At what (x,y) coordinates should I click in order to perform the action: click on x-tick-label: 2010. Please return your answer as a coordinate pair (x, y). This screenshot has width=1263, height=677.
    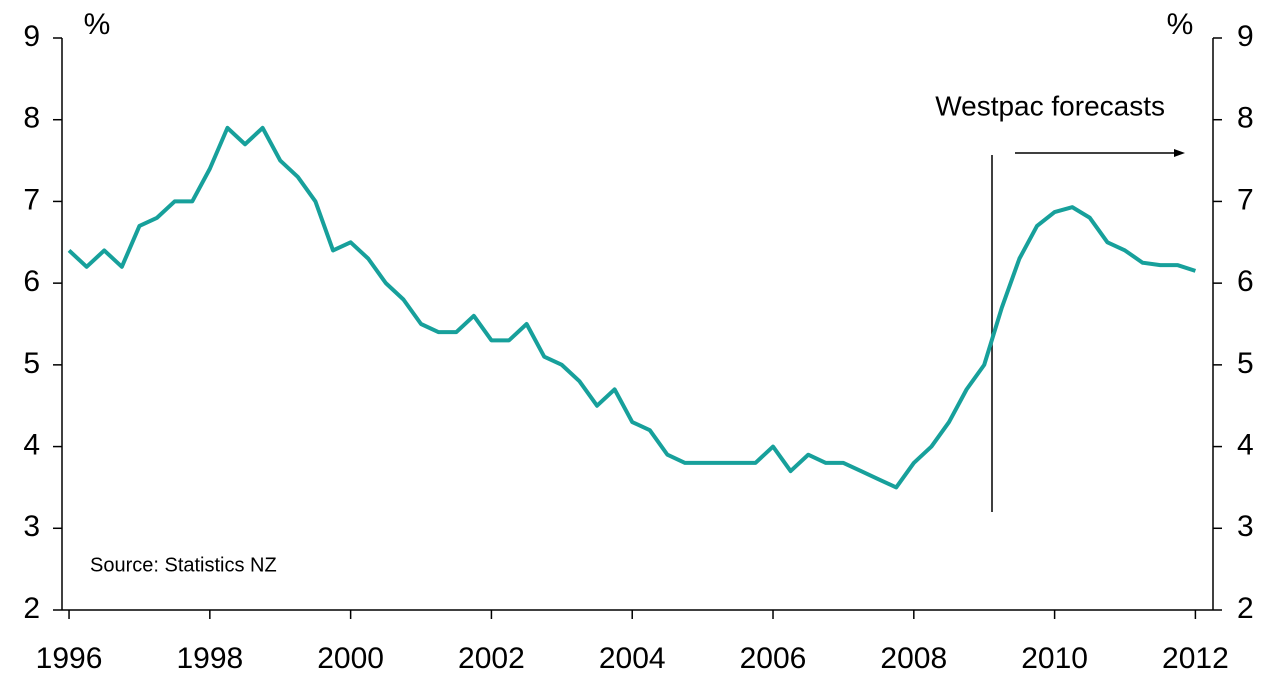
    Looking at the image, I should click on (1054, 658).